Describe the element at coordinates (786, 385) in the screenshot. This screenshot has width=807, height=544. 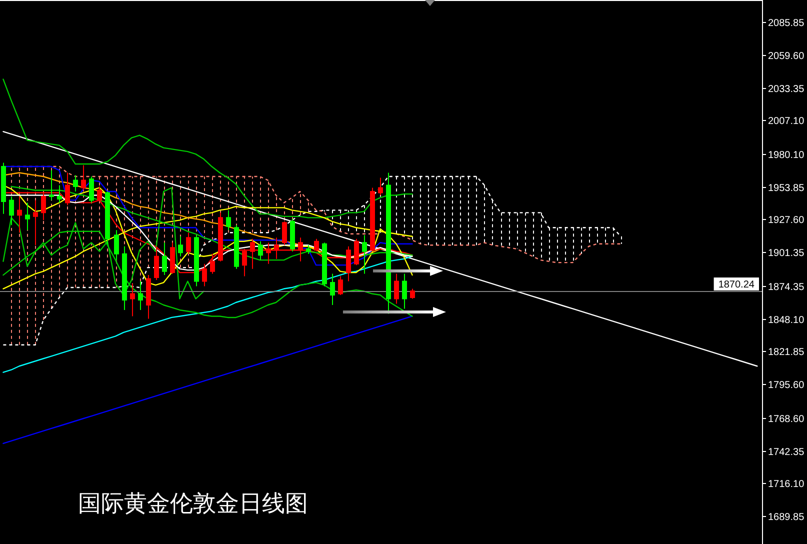
I see `y-tick-label: 1795.60` at that location.